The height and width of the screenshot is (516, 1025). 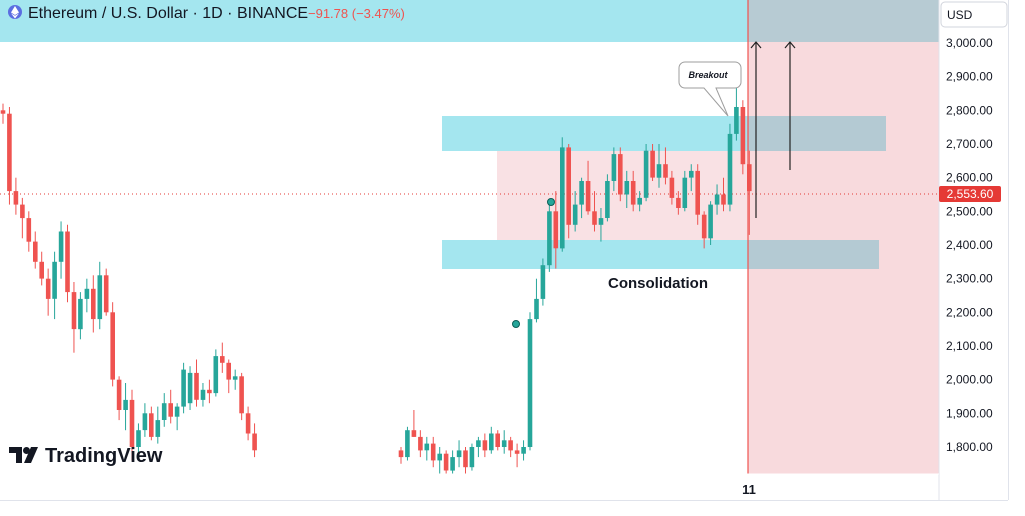 I want to click on price-tick-0: 3,000.00, so click(x=969, y=43).